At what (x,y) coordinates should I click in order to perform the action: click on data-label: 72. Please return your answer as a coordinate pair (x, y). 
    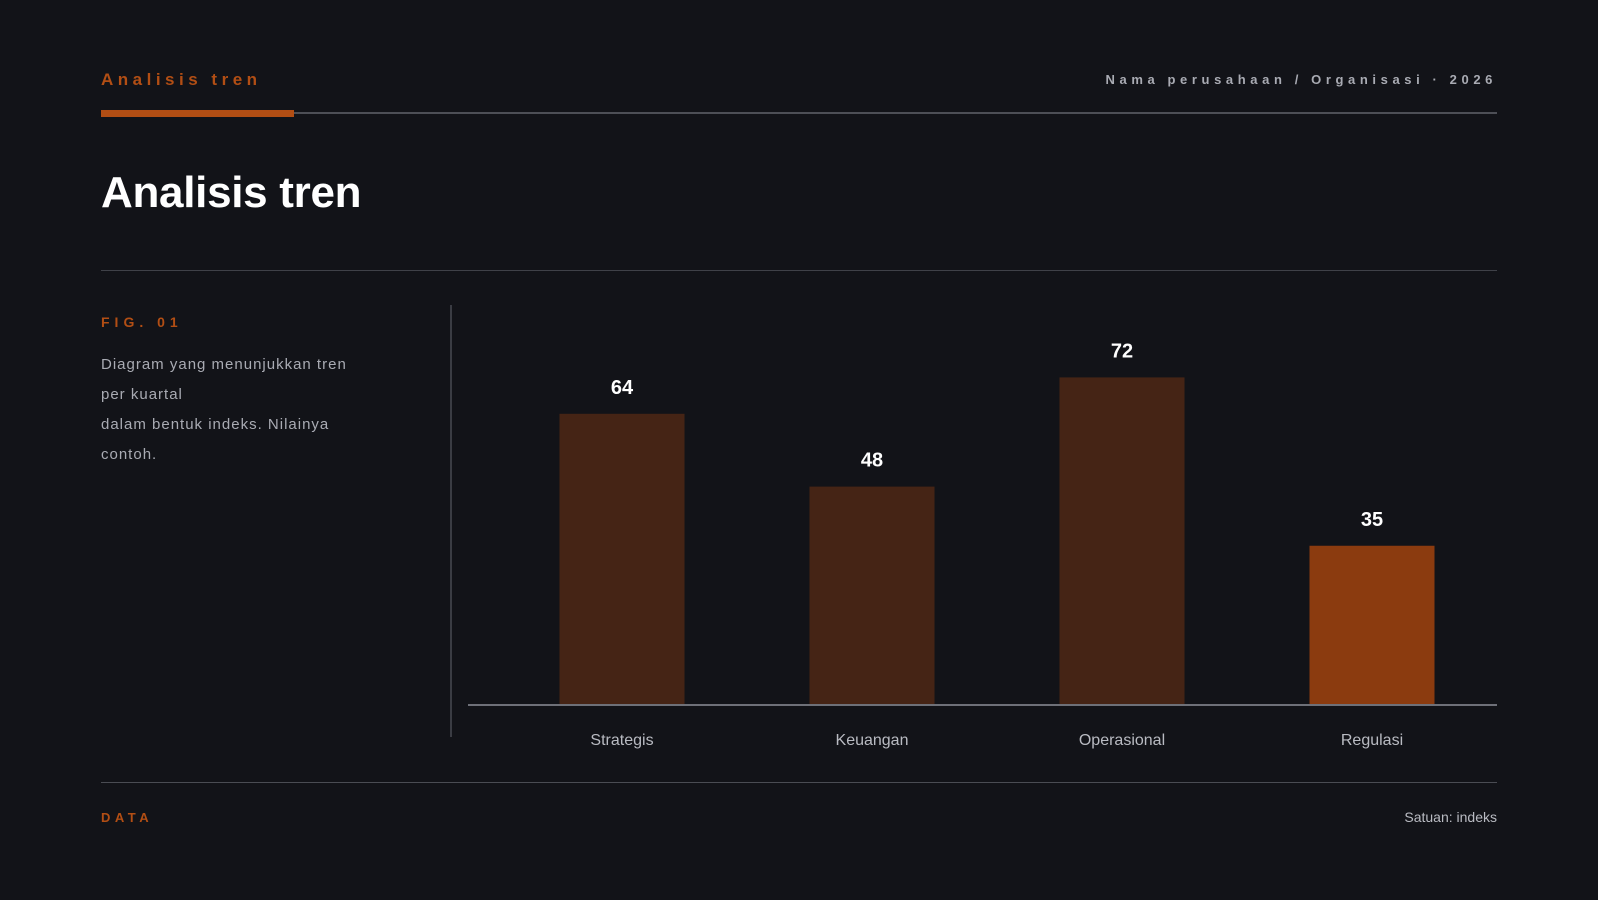
    Looking at the image, I should click on (1122, 351).